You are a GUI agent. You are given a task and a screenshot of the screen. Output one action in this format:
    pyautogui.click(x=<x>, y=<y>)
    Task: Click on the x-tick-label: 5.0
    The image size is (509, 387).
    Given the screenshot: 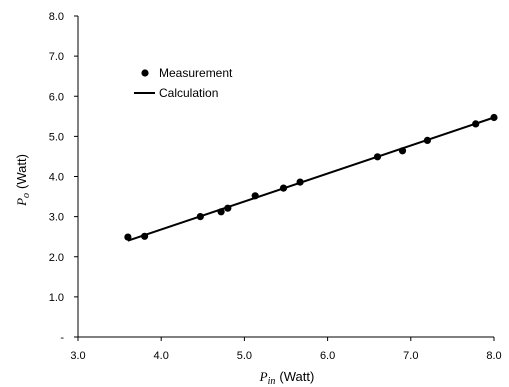 What is the action you would take?
    pyautogui.click(x=244, y=356)
    